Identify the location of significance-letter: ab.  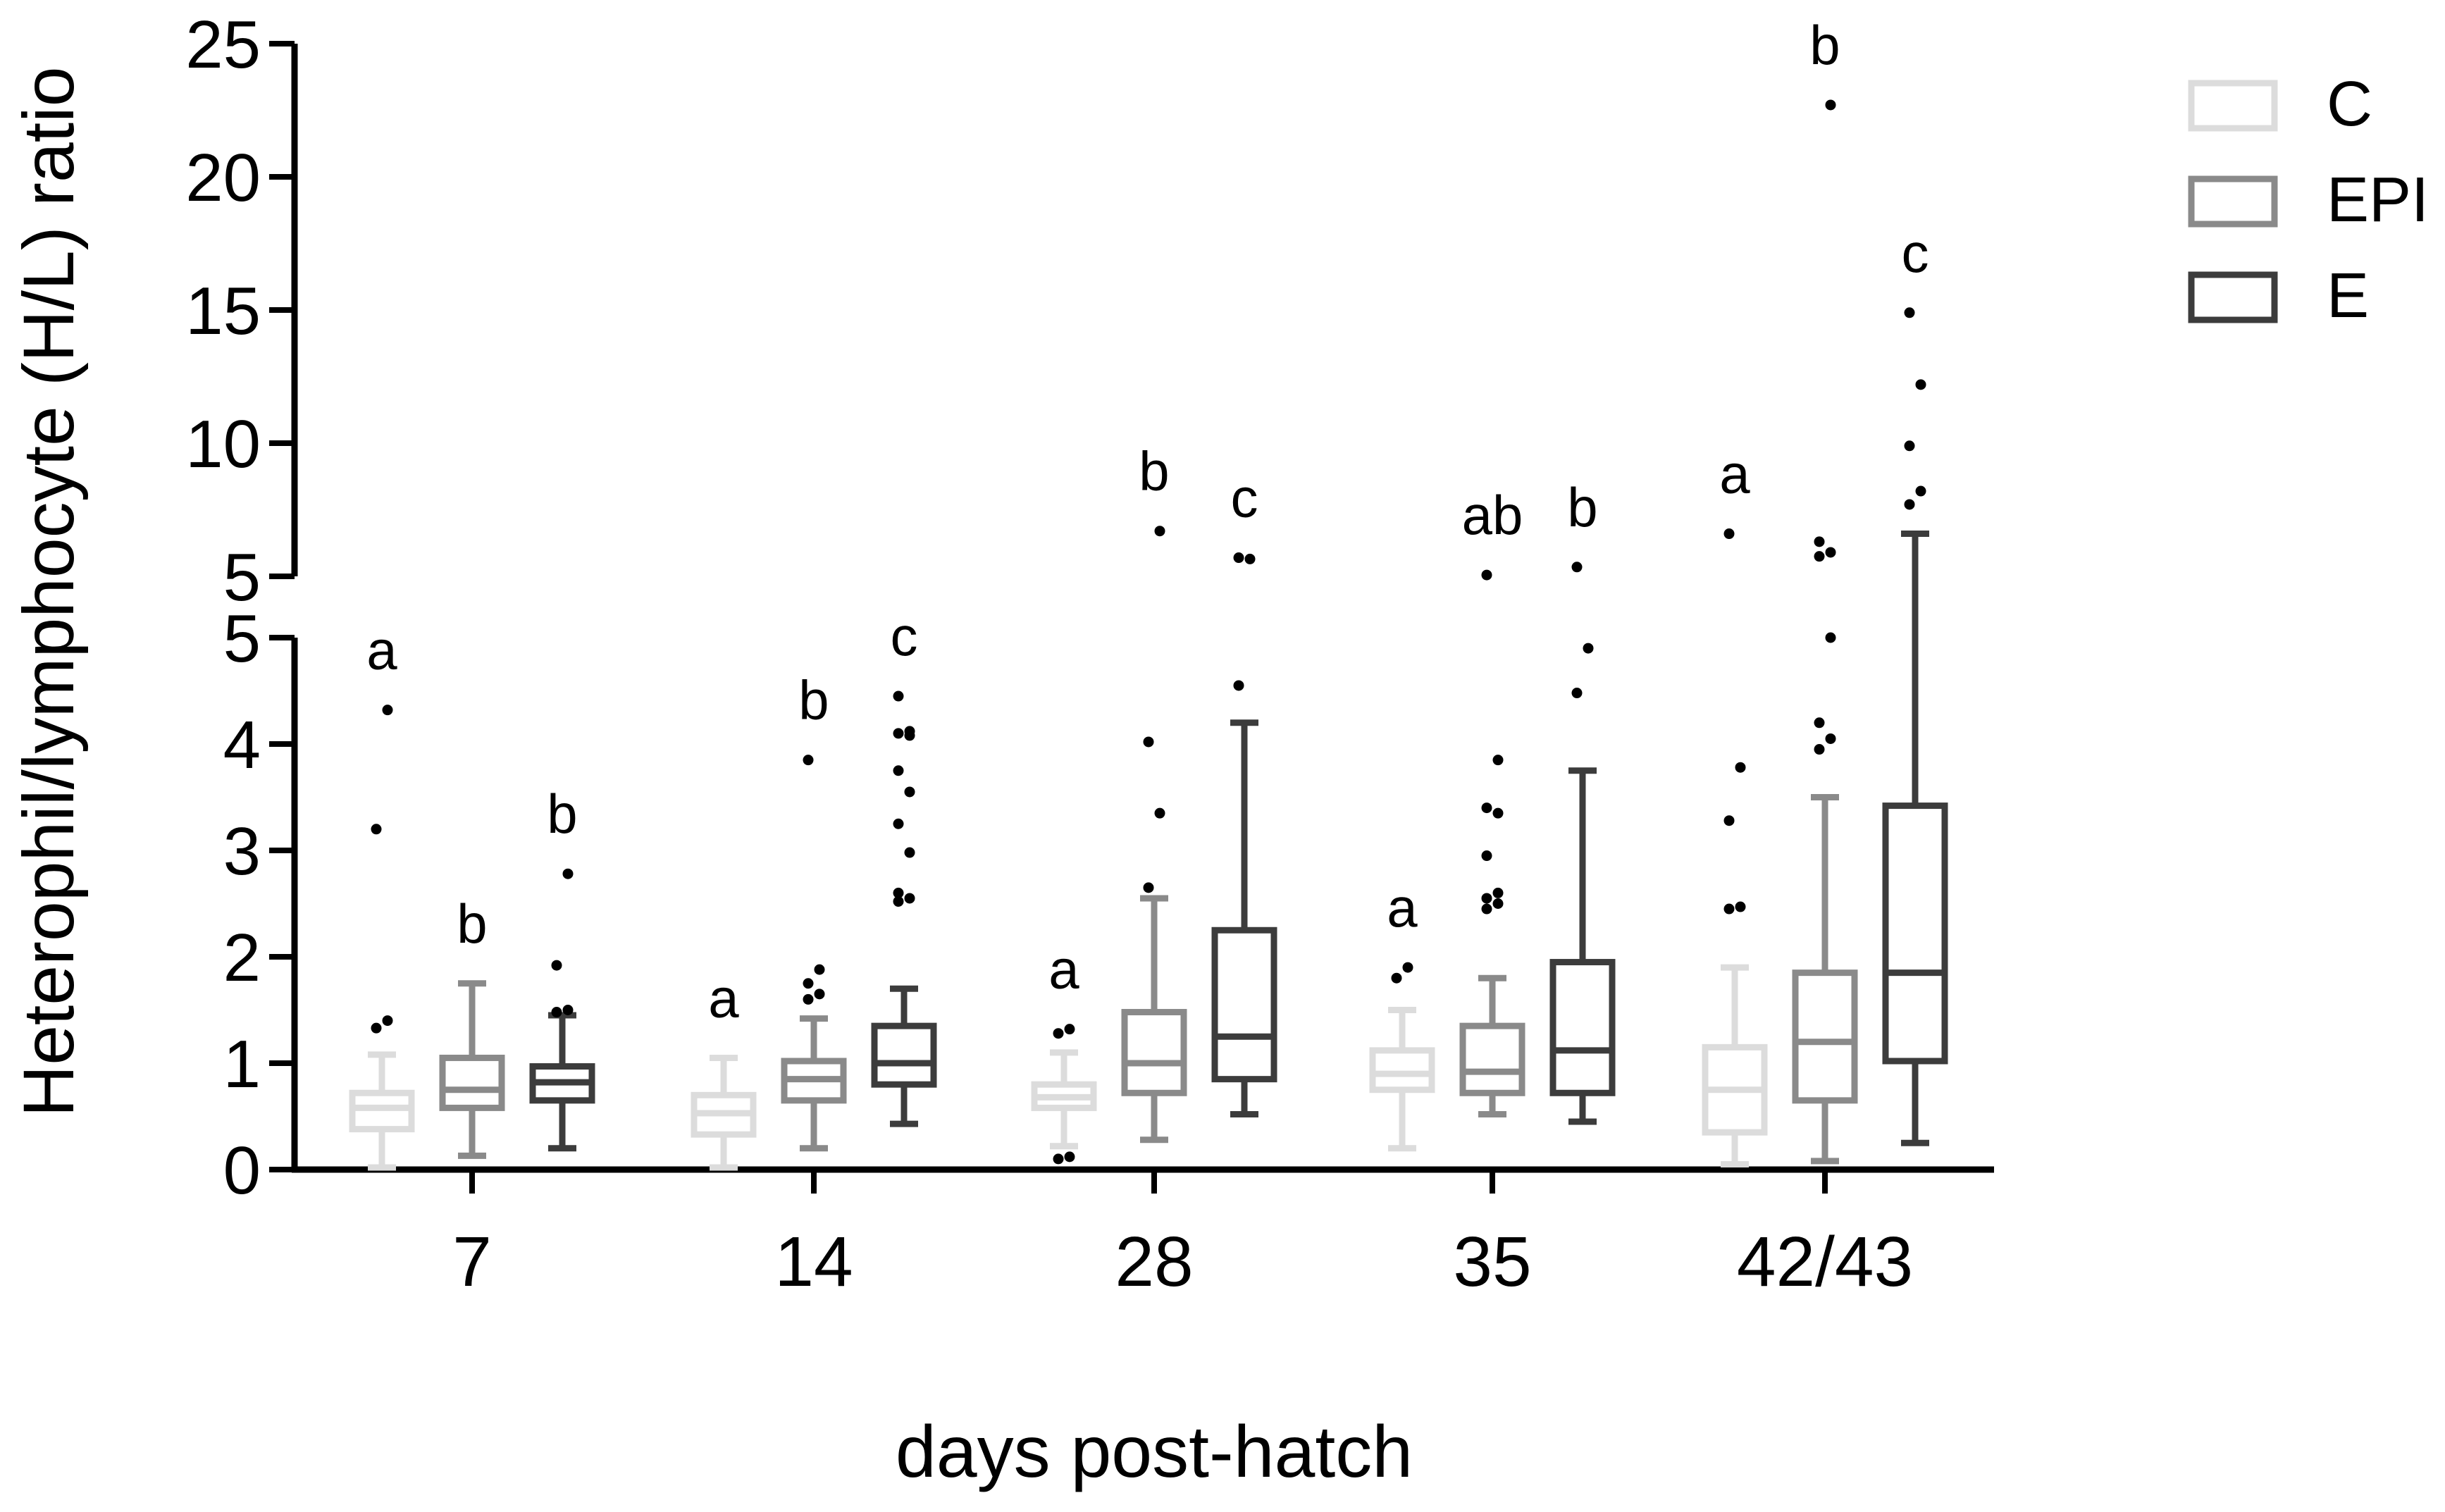
(1493, 515).